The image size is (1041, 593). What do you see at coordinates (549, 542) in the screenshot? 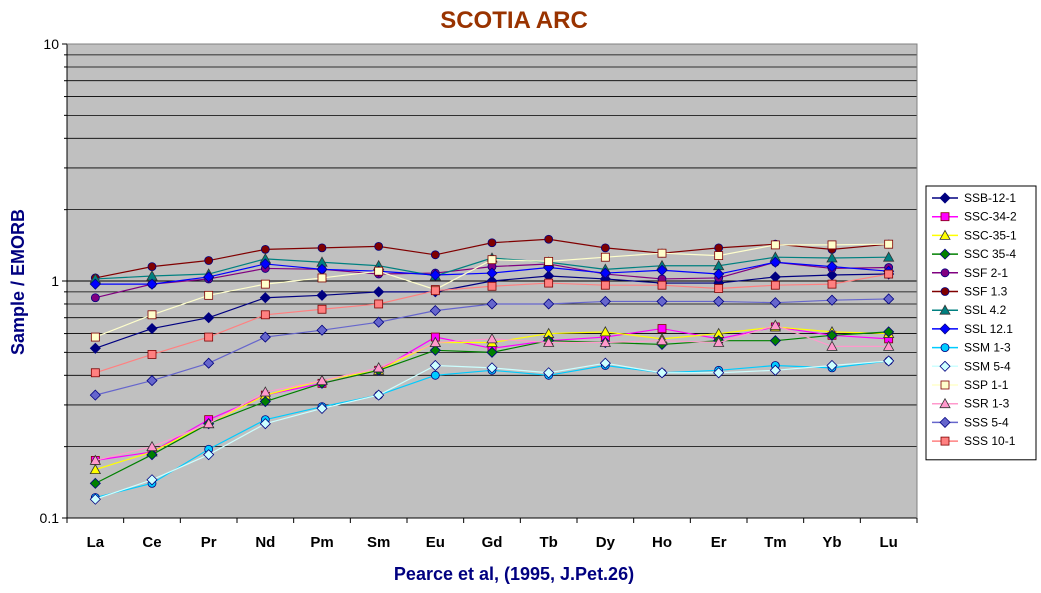
I see `x-tick-label: Tb` at bounding box center [549, 542].